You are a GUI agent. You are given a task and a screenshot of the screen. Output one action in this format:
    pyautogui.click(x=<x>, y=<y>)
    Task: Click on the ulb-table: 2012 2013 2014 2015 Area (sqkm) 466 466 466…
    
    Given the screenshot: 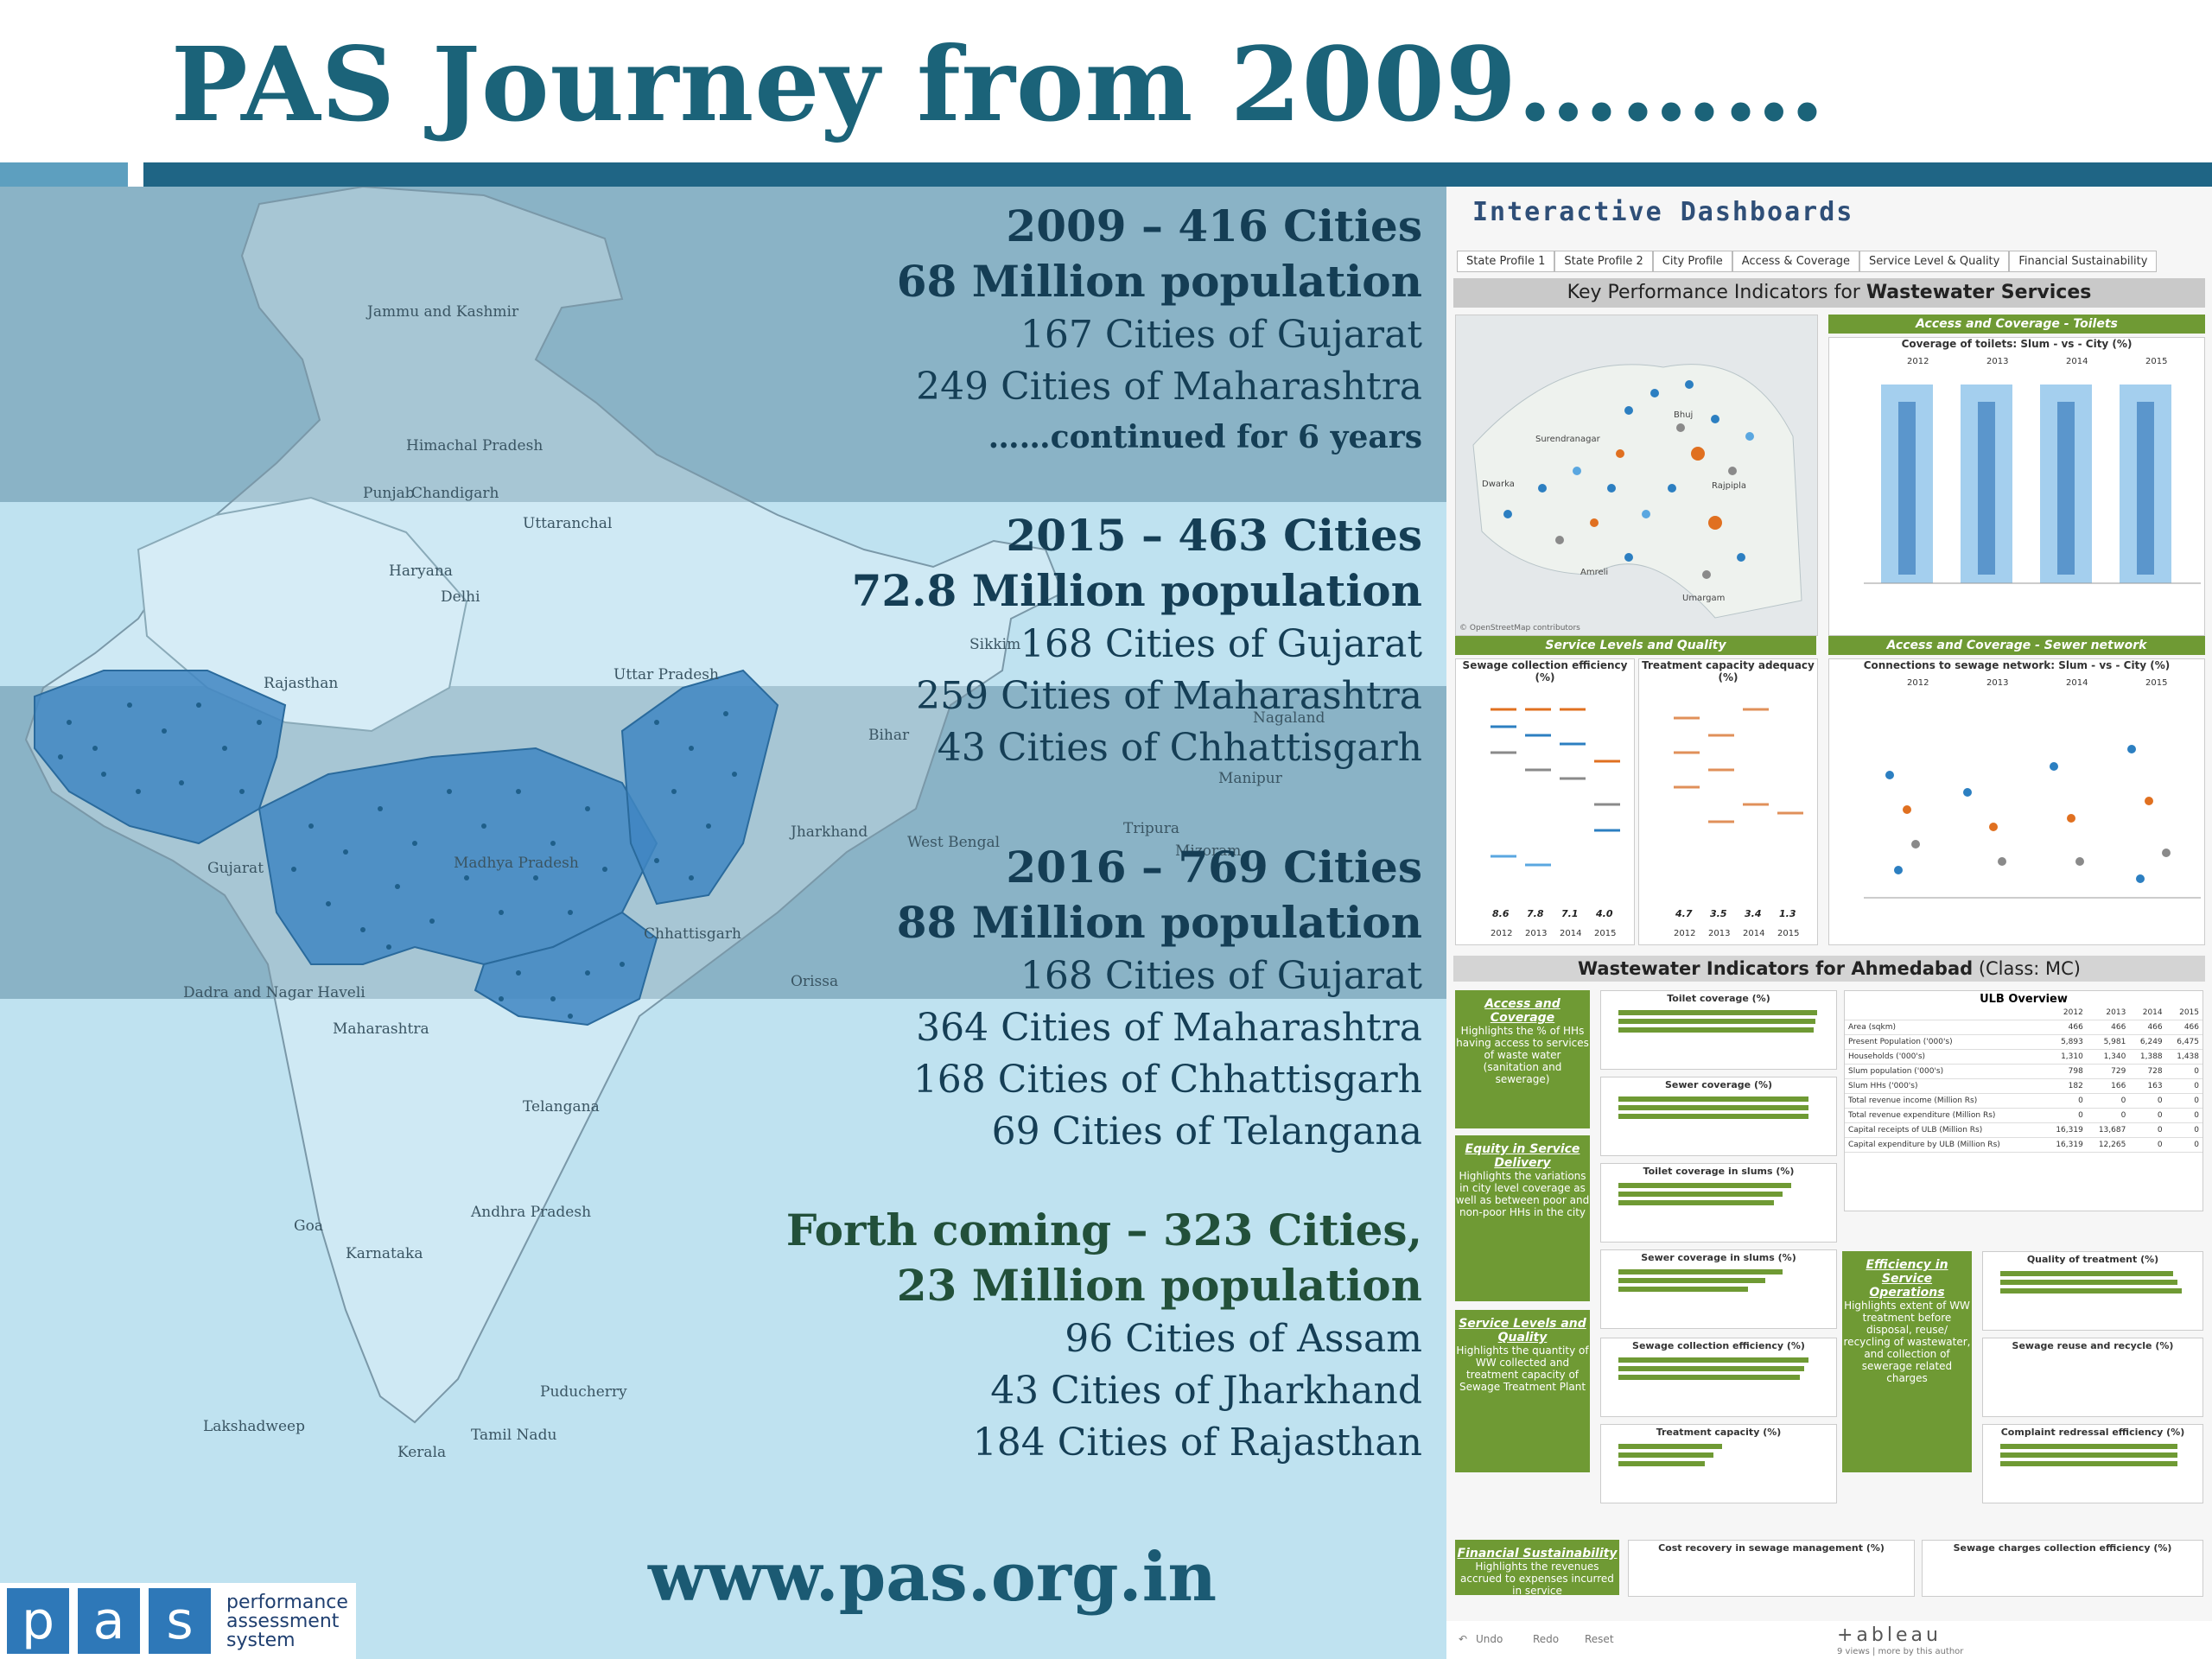 What is the action you would take?
    pyautogui.click(x=2024, y=1079)
    